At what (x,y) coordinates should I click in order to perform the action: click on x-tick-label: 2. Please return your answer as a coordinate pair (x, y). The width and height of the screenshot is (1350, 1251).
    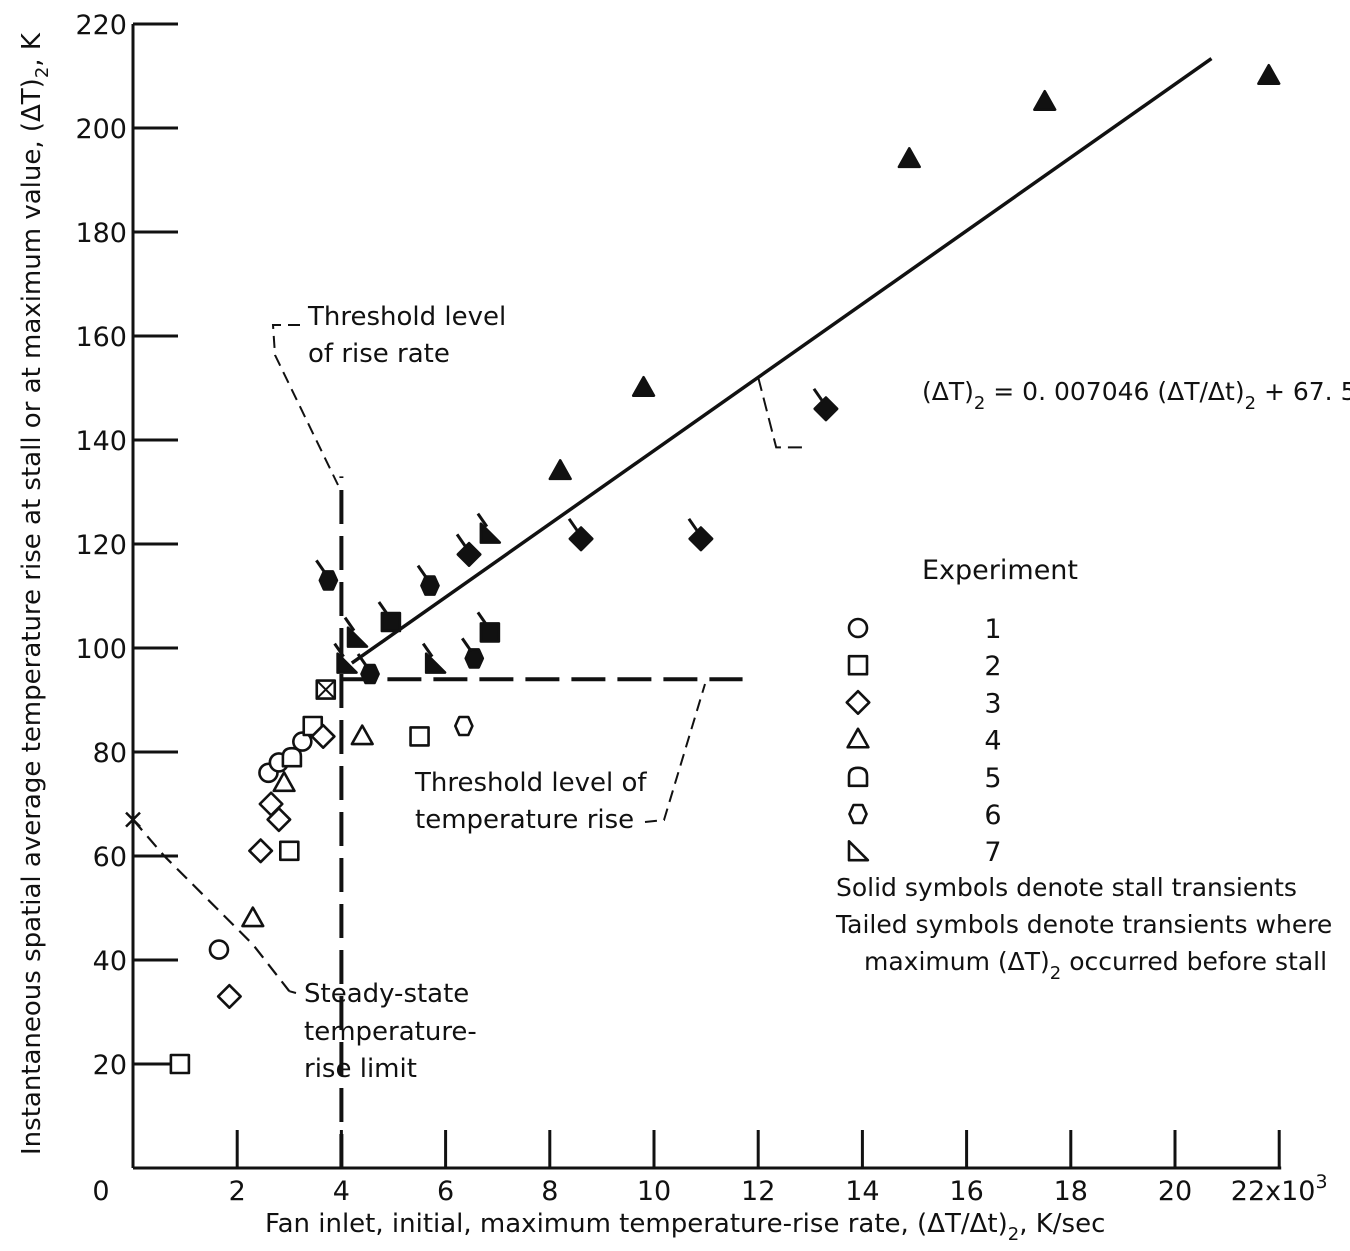
    Looking at the image, I should click on (237, 1191).